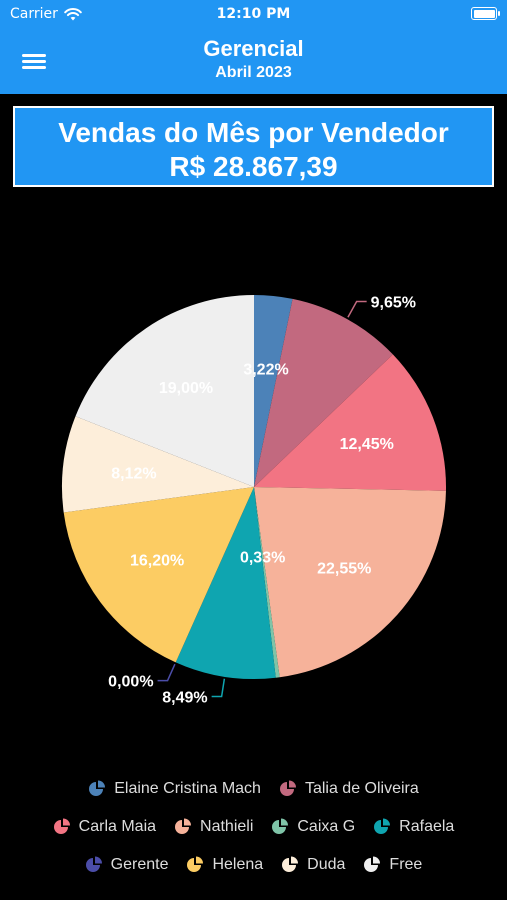 This screenshot has width=507, height=900. Describe the element at coordinates (485, 13) in the screenshot. I see `battery-icon` at that location.